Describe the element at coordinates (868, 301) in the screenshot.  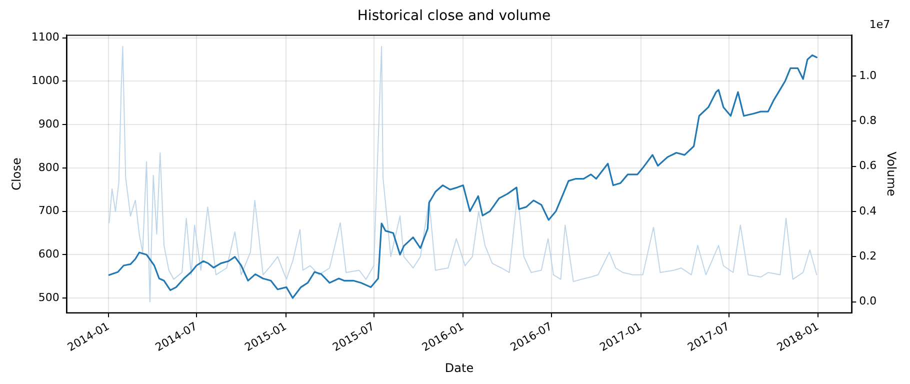
I see `y2-tick-label: 0.0` at that location.